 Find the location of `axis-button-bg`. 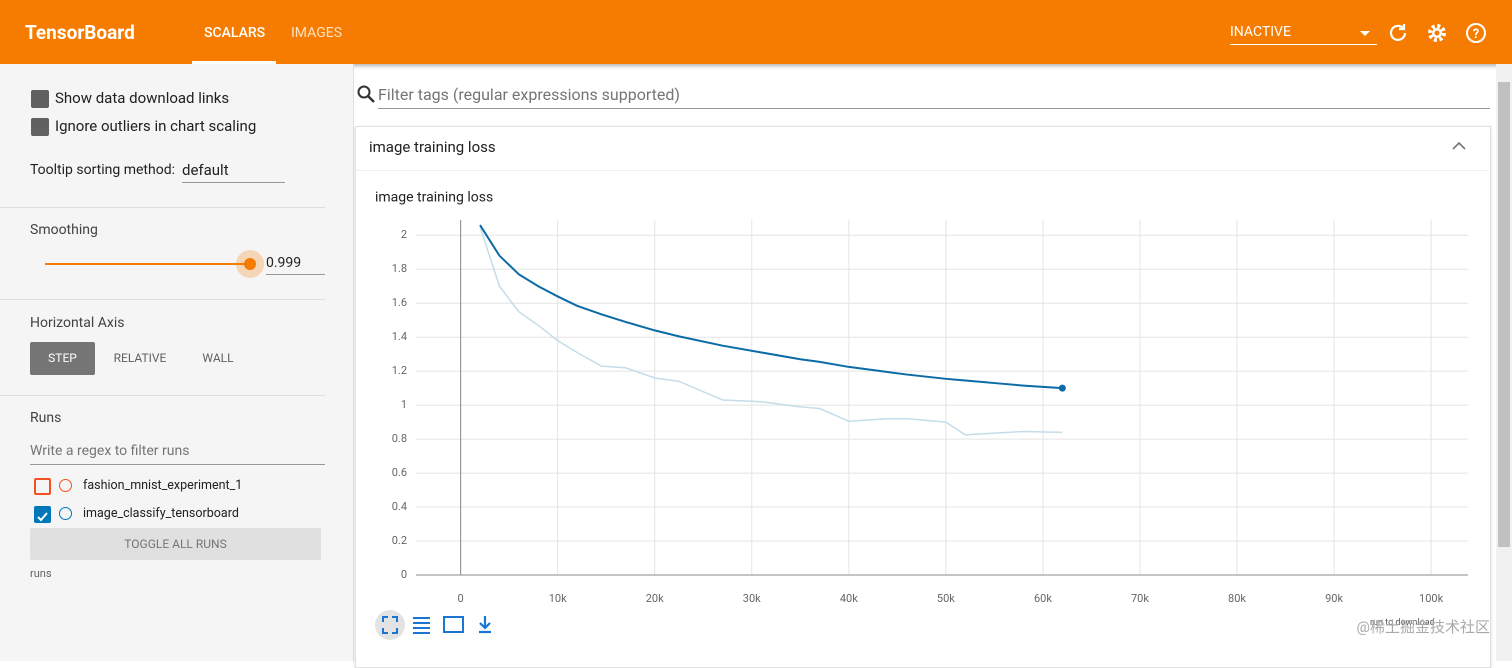

axis-button-bg is located at coordinates (62, 358).